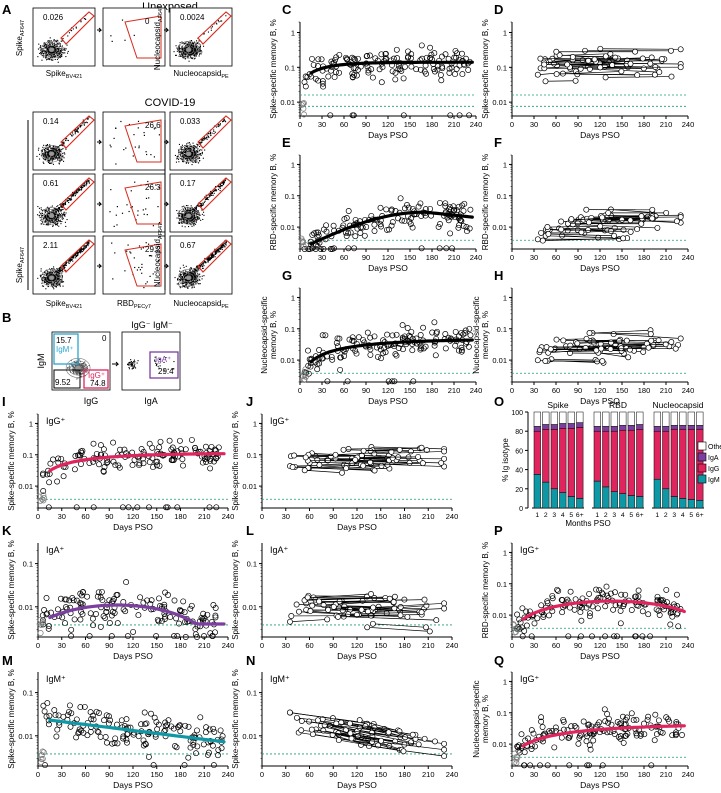 The image size is (721, 793). Describe the element at coordinates (300, 257) in the screenshot. I see `x-tick-label: 0` at that location.